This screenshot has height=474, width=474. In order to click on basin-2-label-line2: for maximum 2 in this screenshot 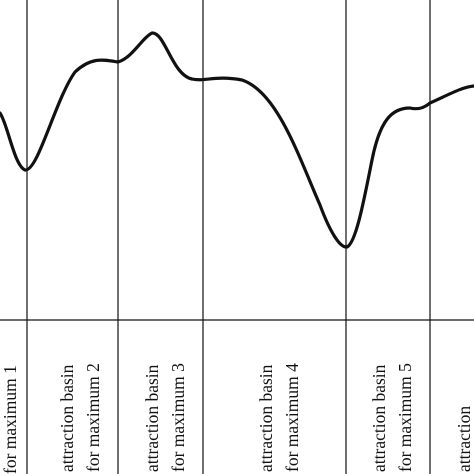, I will do `click(93, 417)`.